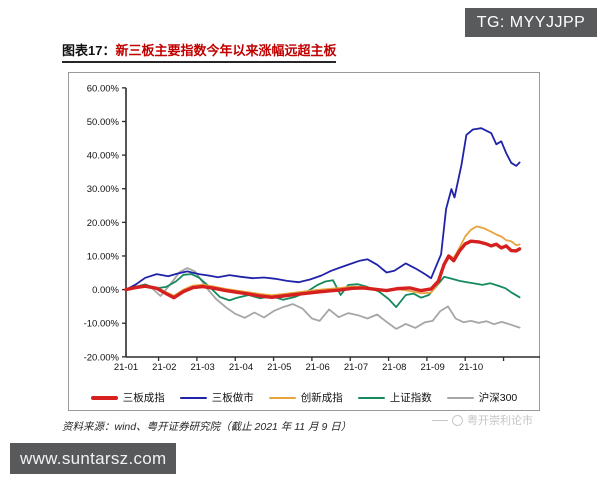  I want to click on chart-legend: 三板成指 三板做市 创新成指 上证指数 沪深300, so click(304, 397).